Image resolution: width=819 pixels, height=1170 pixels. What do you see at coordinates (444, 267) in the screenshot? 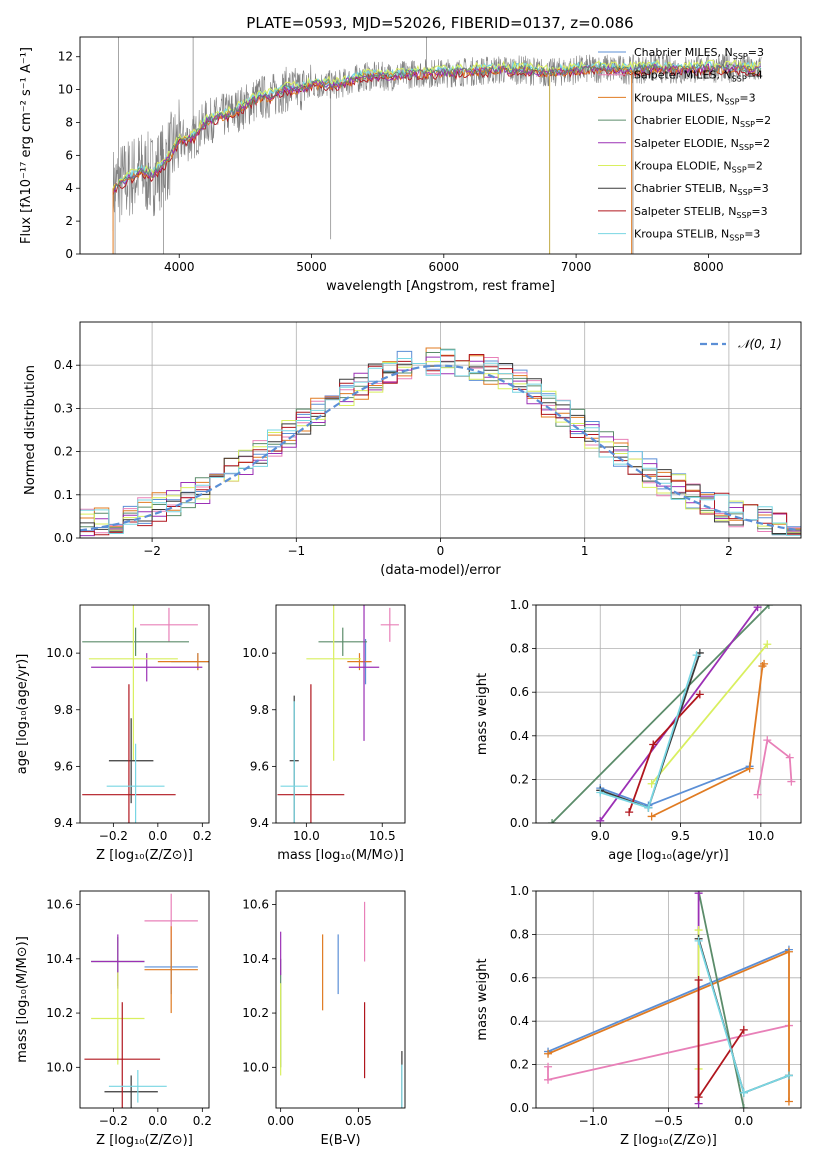
I see `x-tick-label: 6000` at bounding box center [444, 267].